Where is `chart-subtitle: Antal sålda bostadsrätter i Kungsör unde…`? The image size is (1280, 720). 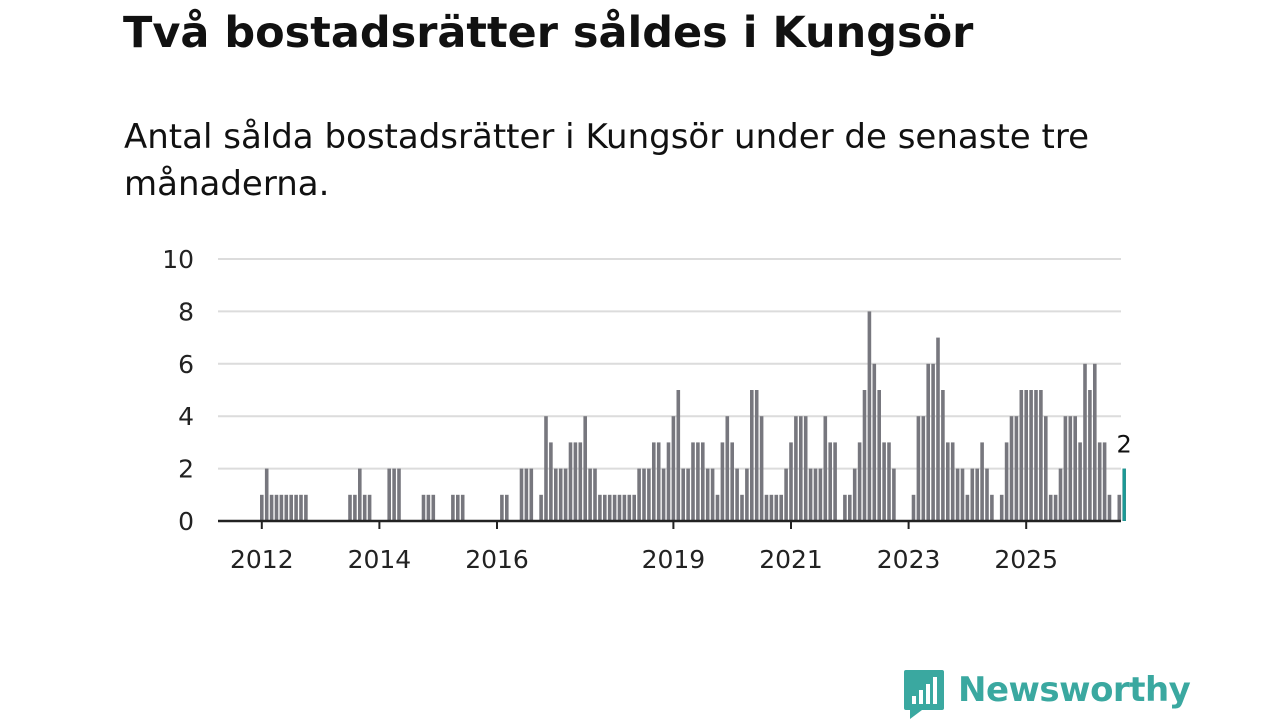
chart-subtitle: Antal sålda bostadsrätter i Kungsör unde… is located at coordinates (606, 160).